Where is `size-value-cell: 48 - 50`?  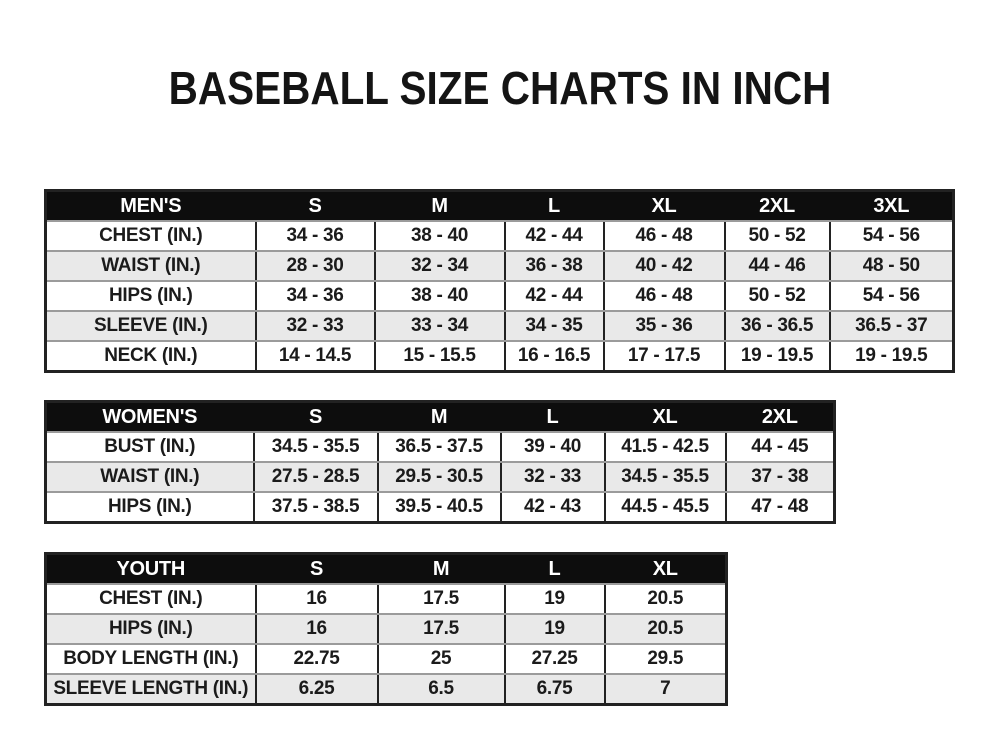 size-value-cell: 48 - 50 is located at coordinates (891, 266).